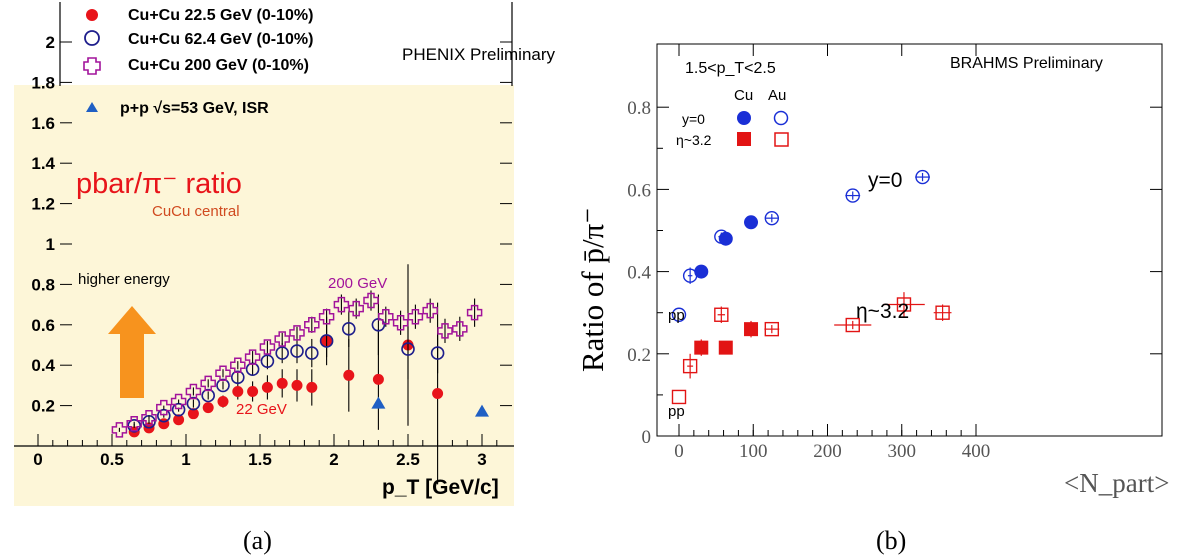  What do you see at coordinates (196, 211) in the screenshot?
I see `panel-a-subtitle: CuCu central` at bounding box center [196, 211].